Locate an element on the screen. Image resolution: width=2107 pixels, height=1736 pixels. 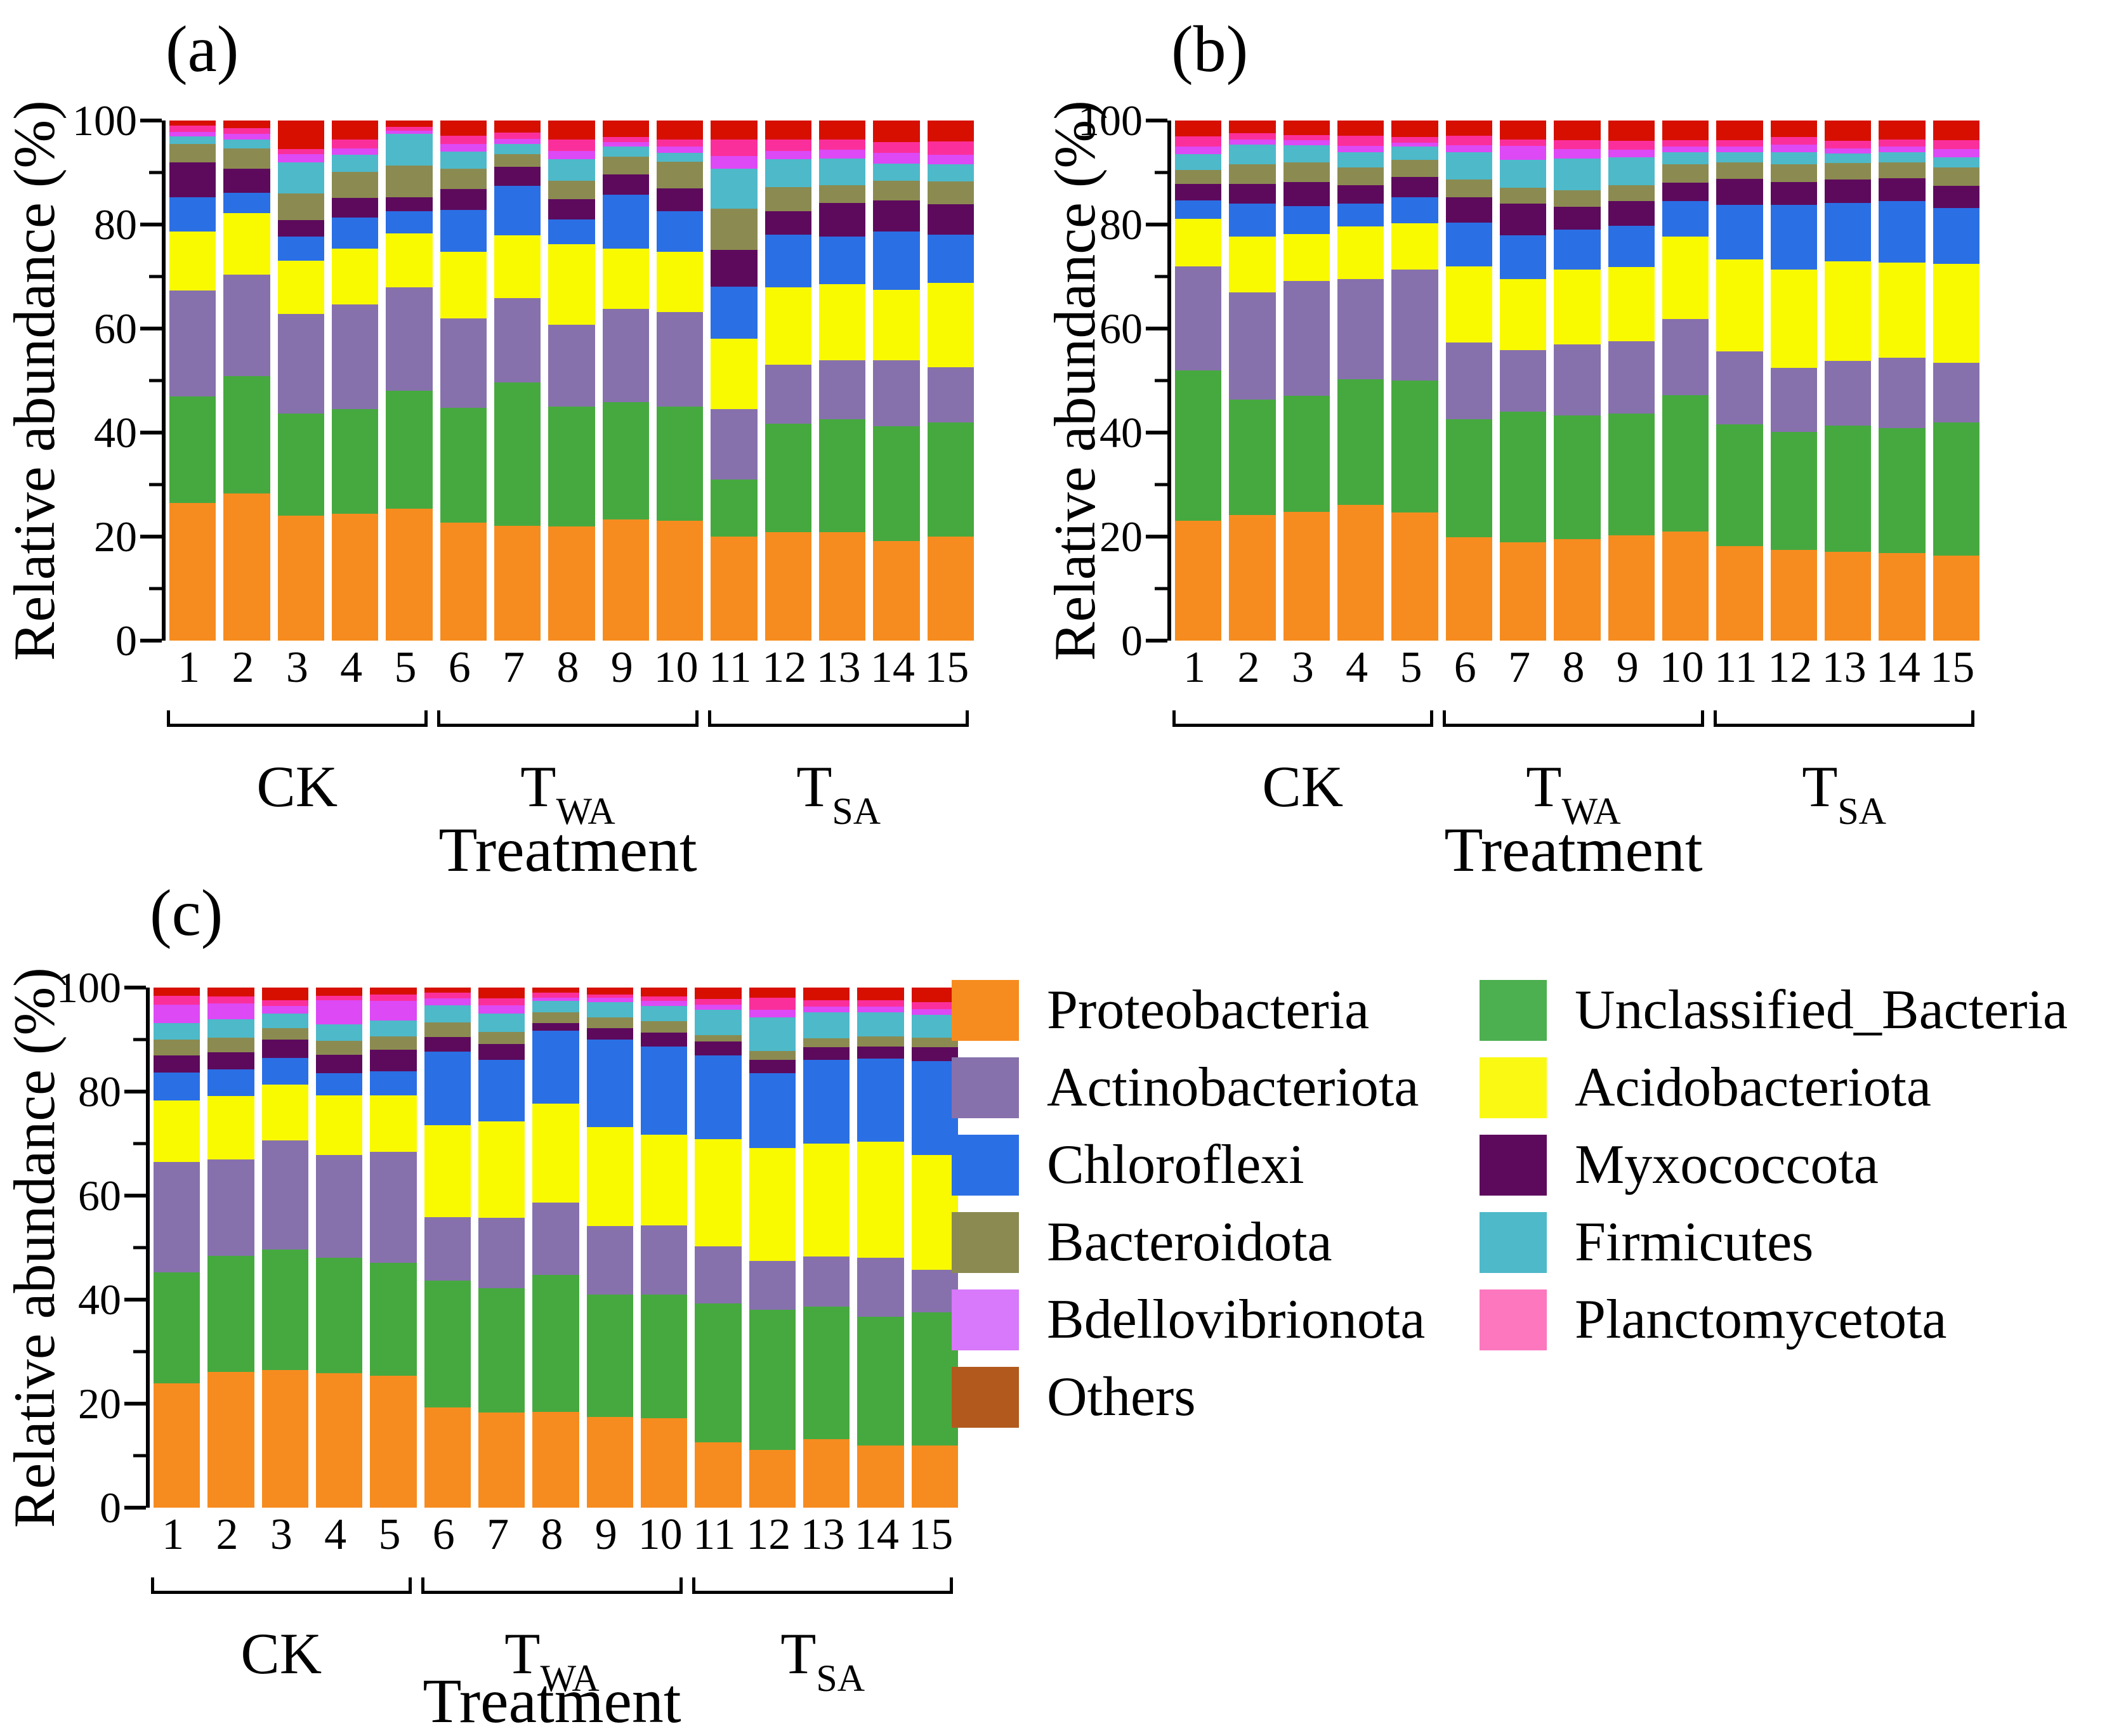
y-axis-major-tick is located at coordinates (151, 641).